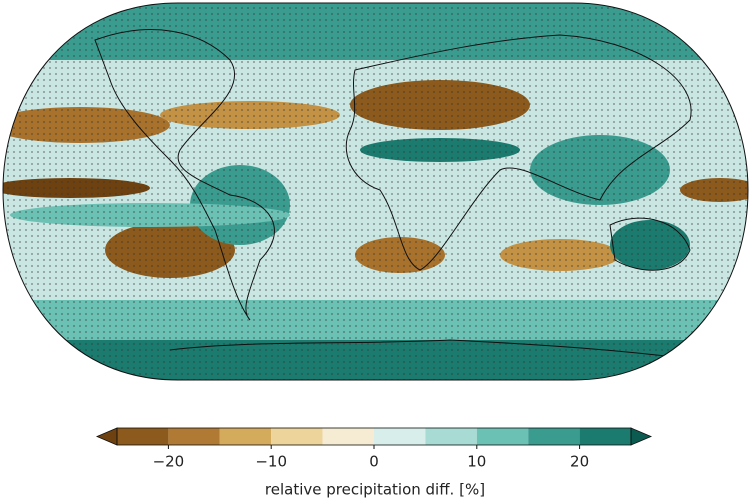 The image size is (750, 501). What do you see at coordinates (374, 462) in the screenshot?
I see `colorbar-tick-label: 0` at bounding box center [374, 462].